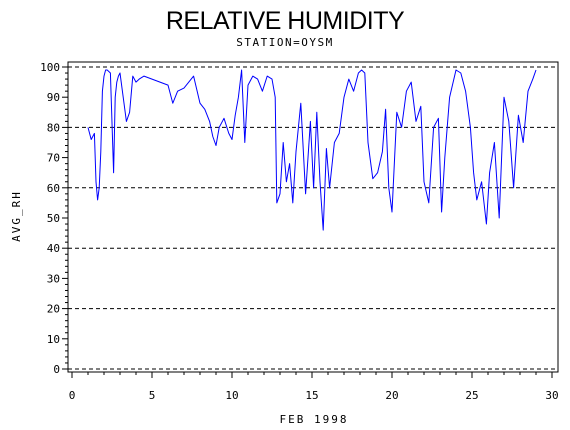  I want to click on x-axis: 0 5 10 15 20 25 30, so click(314, 387).